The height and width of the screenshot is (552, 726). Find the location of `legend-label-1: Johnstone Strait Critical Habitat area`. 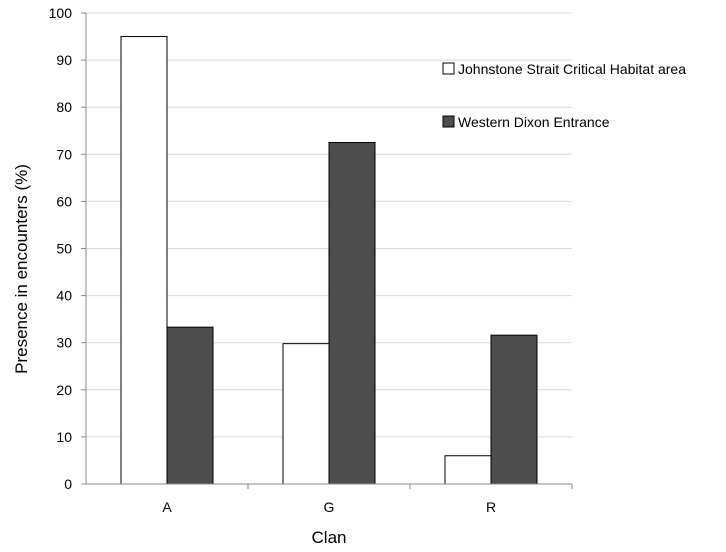

legend-label-1: Johnstone Strait Critical Habitat area is located at coordinates (572, 69).